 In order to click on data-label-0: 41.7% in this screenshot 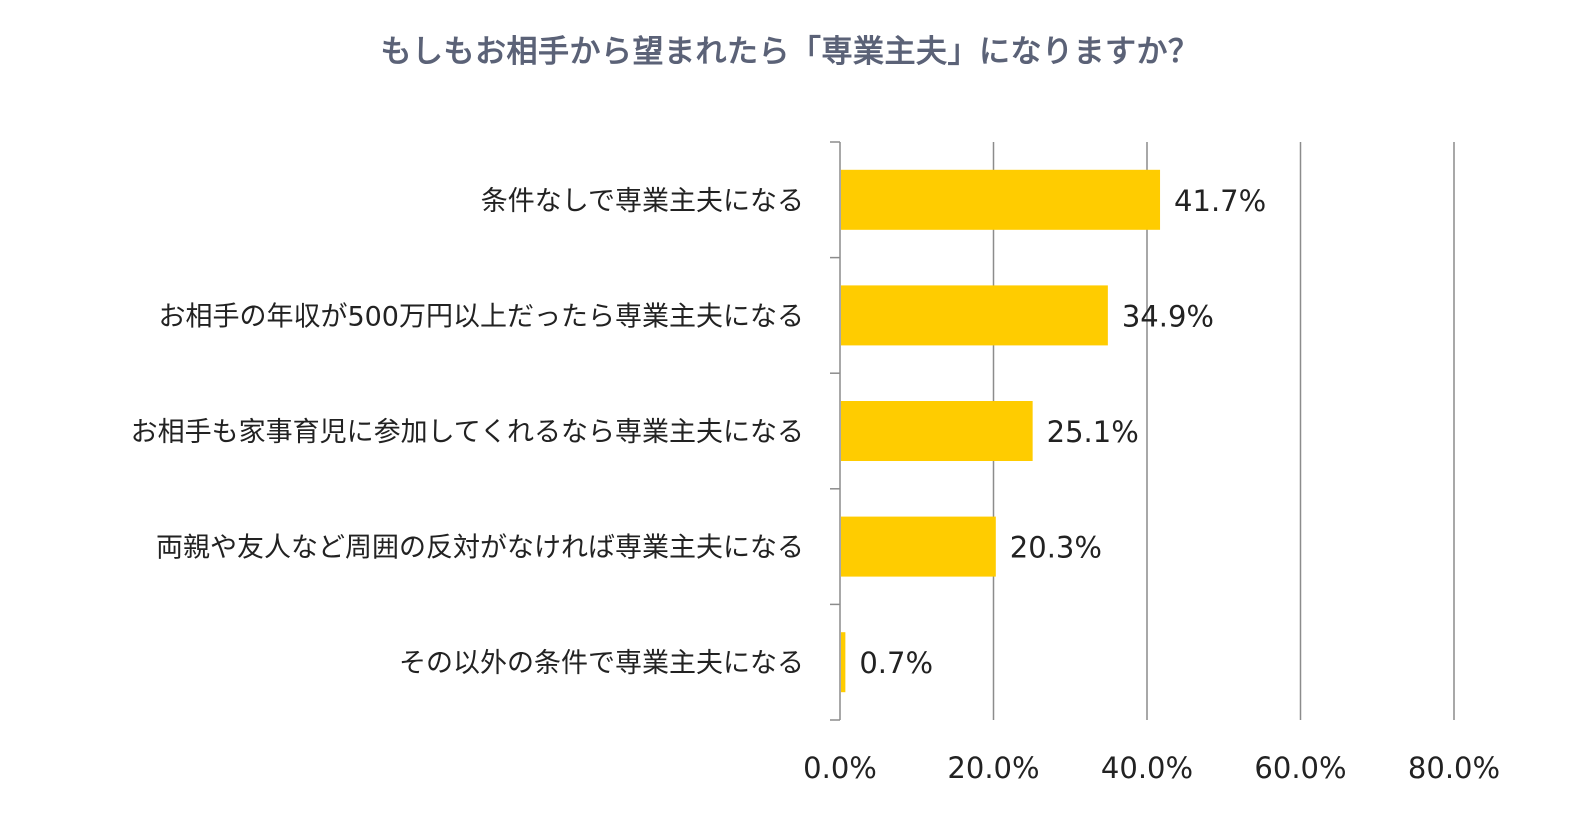, I will do `click(1220, 201)`.